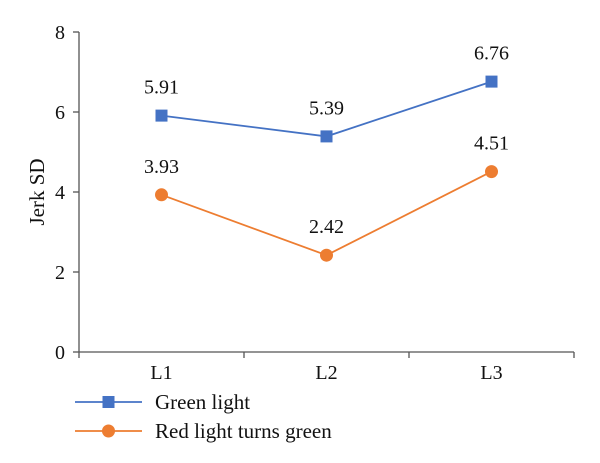 The width and height of the screenshot is (600, 463). I want to click on y-tick-label: 4, so click(60, 193).